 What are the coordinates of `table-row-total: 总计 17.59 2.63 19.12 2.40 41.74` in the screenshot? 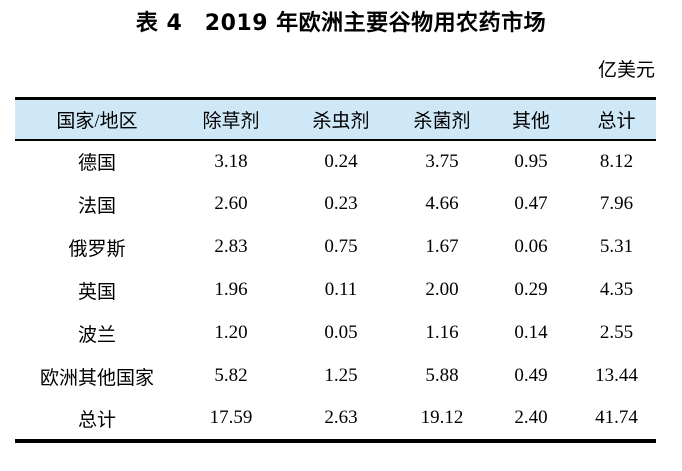 It's located at (335, 420).